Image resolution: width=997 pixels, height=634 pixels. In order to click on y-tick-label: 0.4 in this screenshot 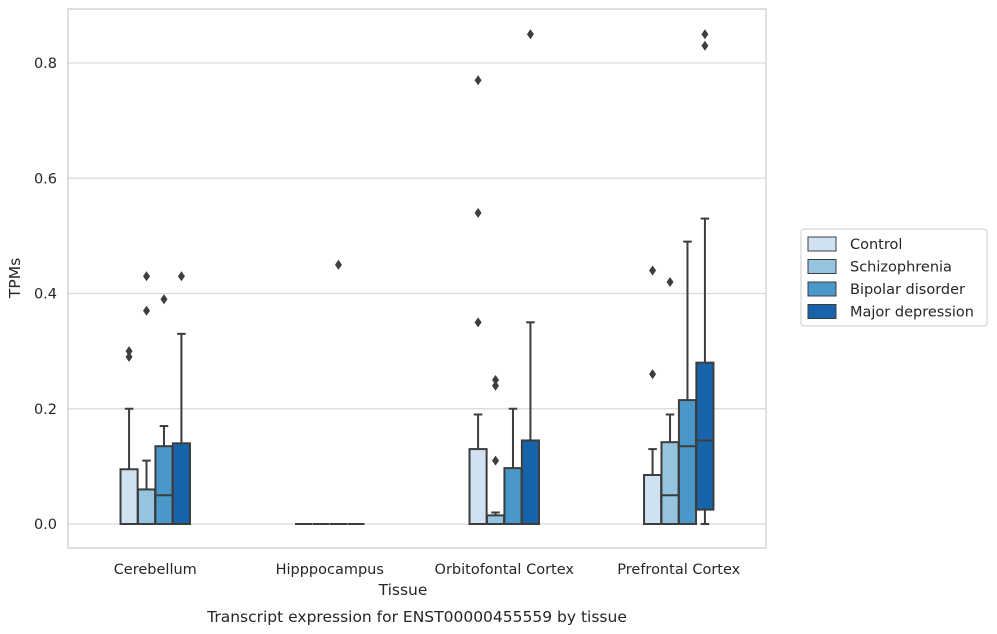, I will do `click(45, 295)`.